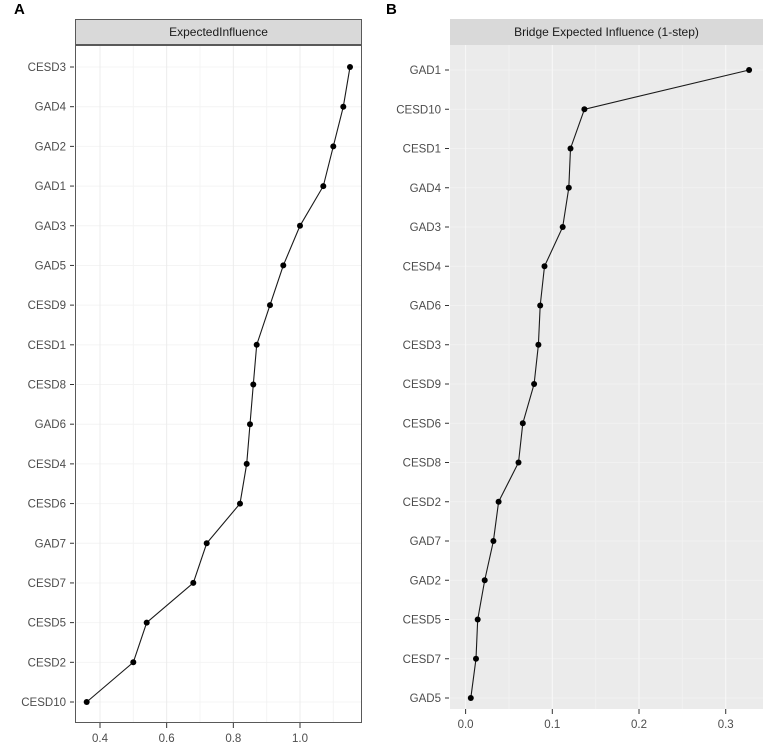 This screenshot has height=752, width=767. Describe the element at coordinates (552, 725) in the screenshot. I see `x-tick-label: 0.1` at that location.